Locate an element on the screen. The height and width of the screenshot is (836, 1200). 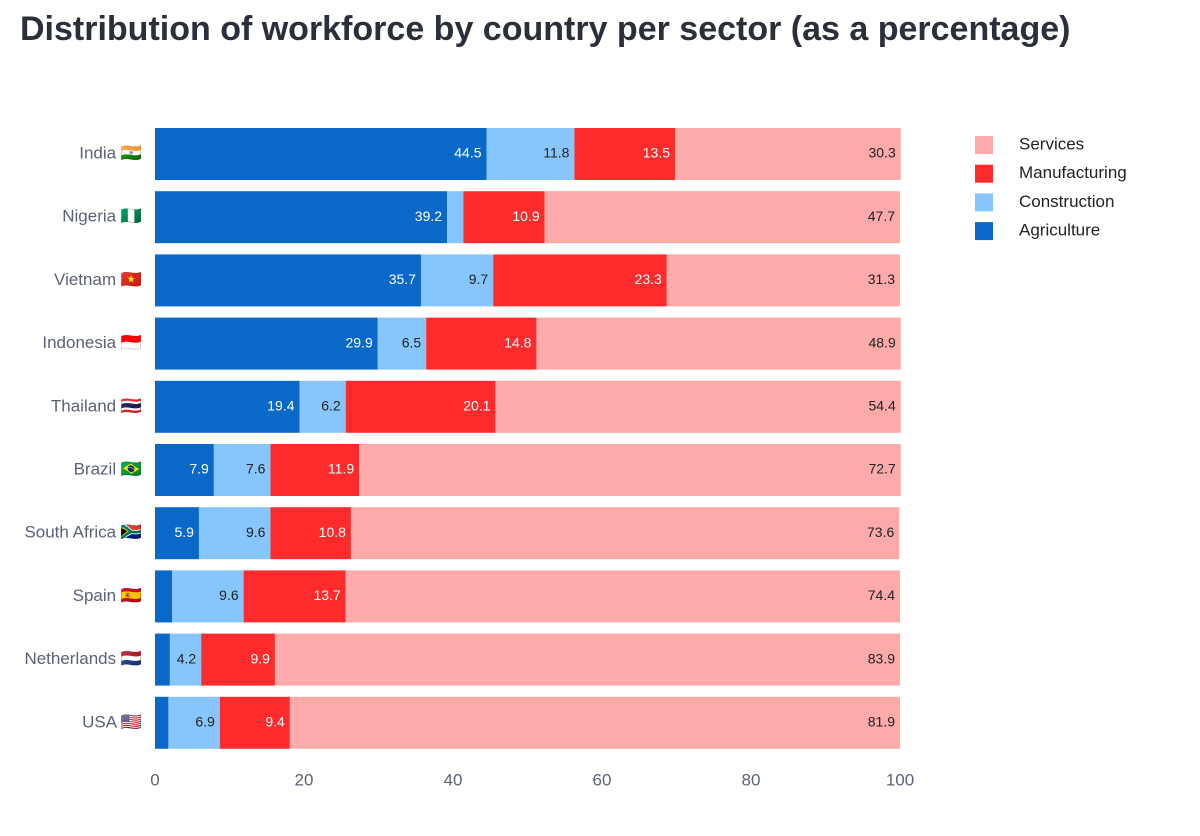
data-label: 9.7 is located at coordinates (479, 279).